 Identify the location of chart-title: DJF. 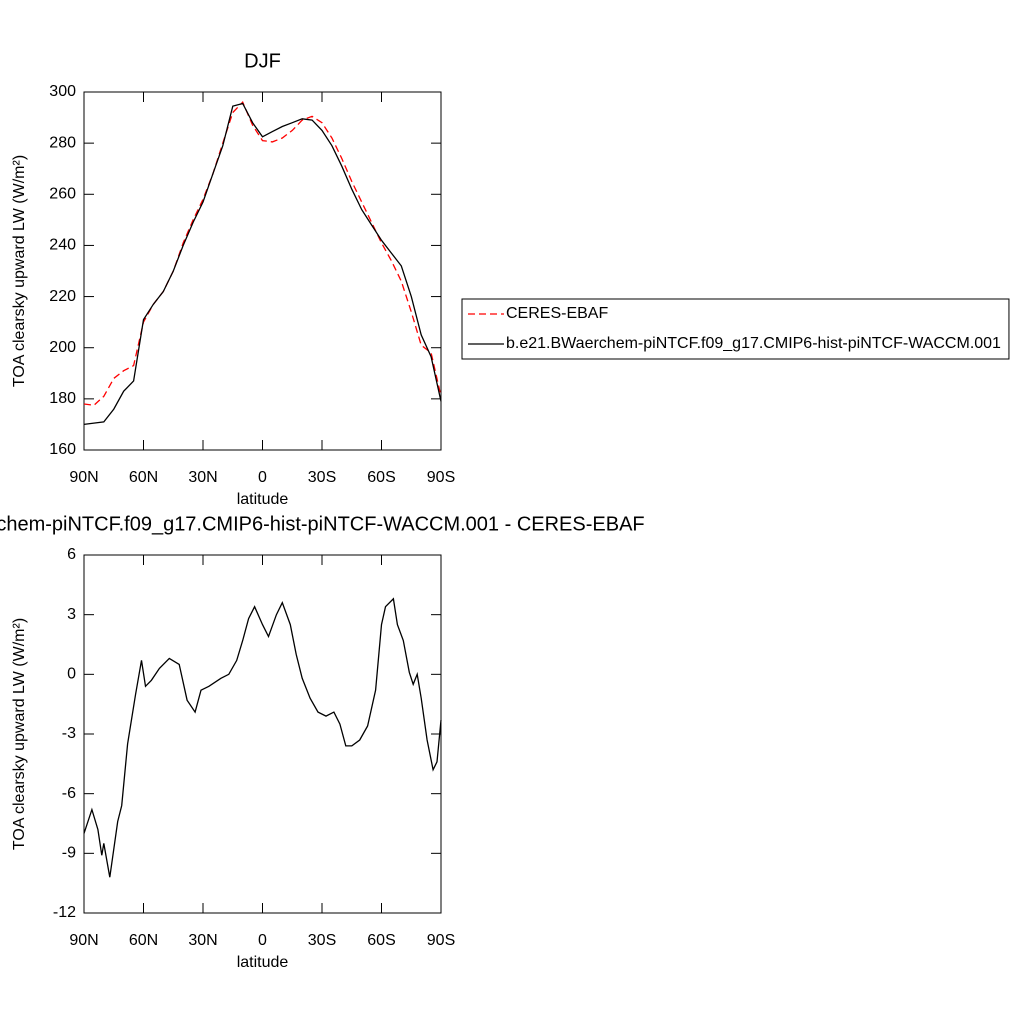
(262, 61).